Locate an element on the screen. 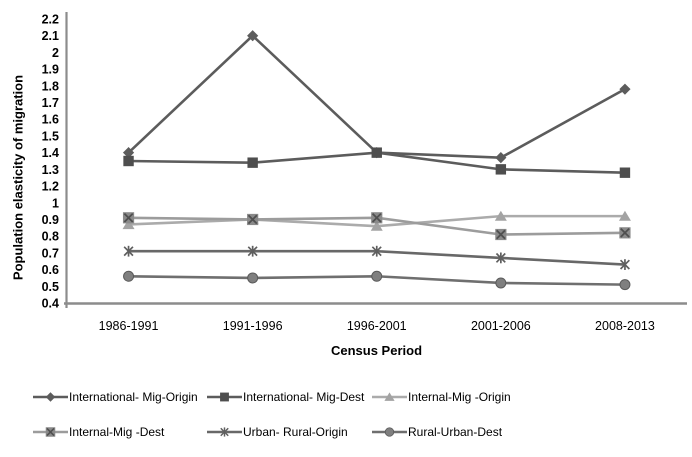 The height and width of the screenshot is (457, 692). y-tick-label: 1 is located at coordinates (55, 203).